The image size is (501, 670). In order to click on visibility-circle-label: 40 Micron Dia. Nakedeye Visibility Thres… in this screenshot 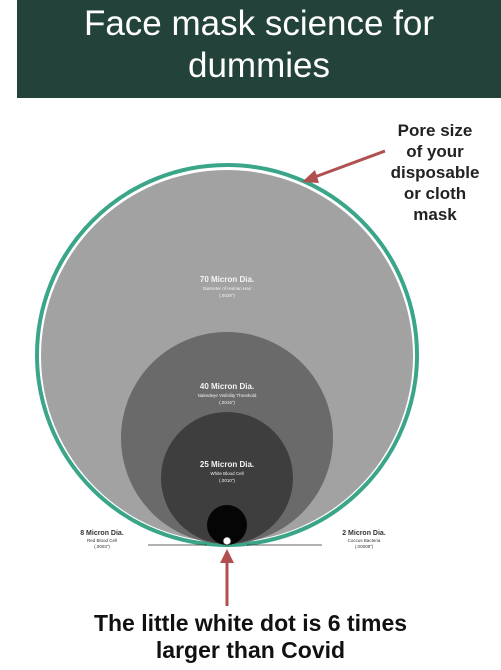, I will do `click(227, 393)`.